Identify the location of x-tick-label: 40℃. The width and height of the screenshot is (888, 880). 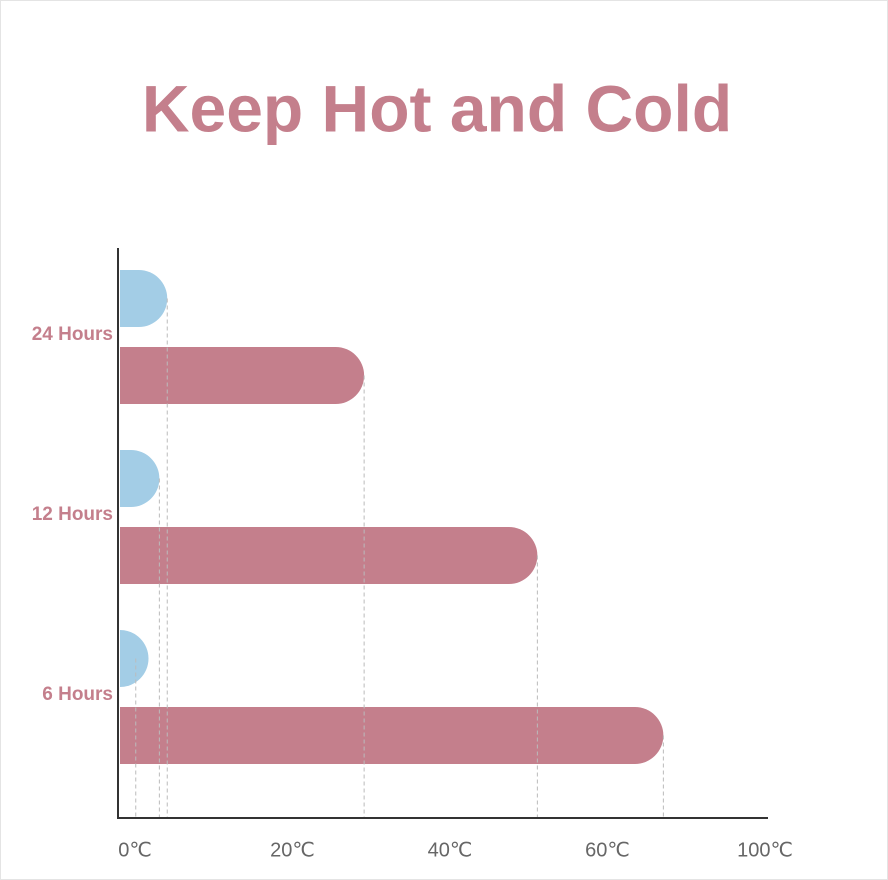
(450, 850).